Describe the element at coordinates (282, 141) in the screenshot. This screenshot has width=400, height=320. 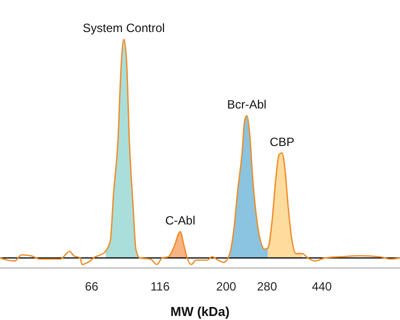
I see `series-label: CBP` at that location.